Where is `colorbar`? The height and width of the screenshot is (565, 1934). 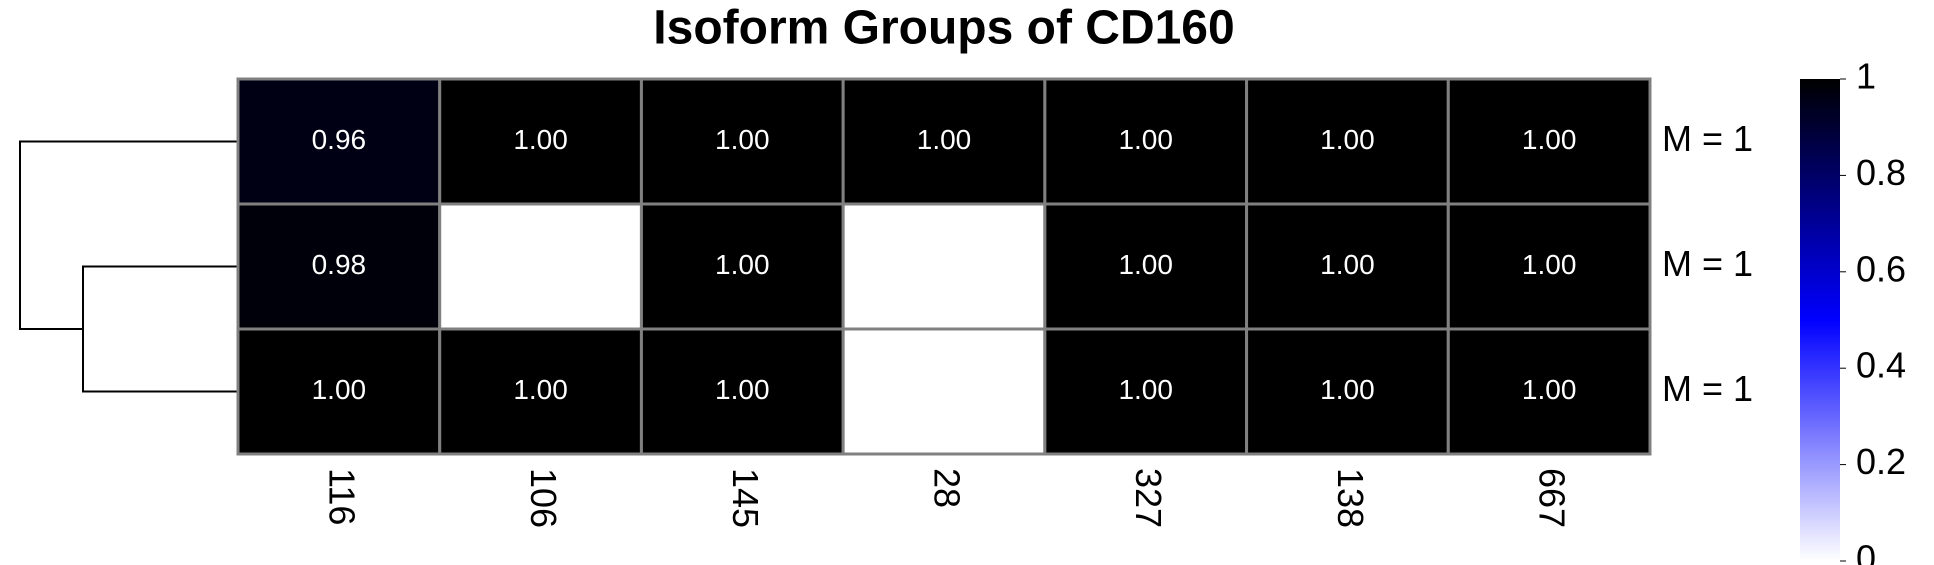
colorbar is located at coordinates (1820, 320).